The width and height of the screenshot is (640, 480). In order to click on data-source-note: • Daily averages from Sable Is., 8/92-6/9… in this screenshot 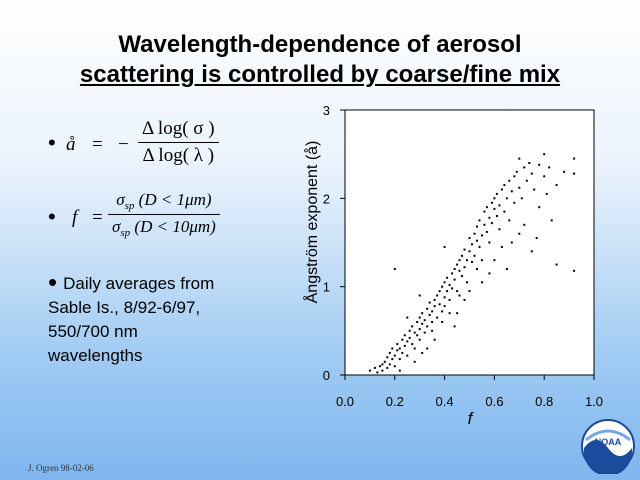, I will do `click(168, 317)`.